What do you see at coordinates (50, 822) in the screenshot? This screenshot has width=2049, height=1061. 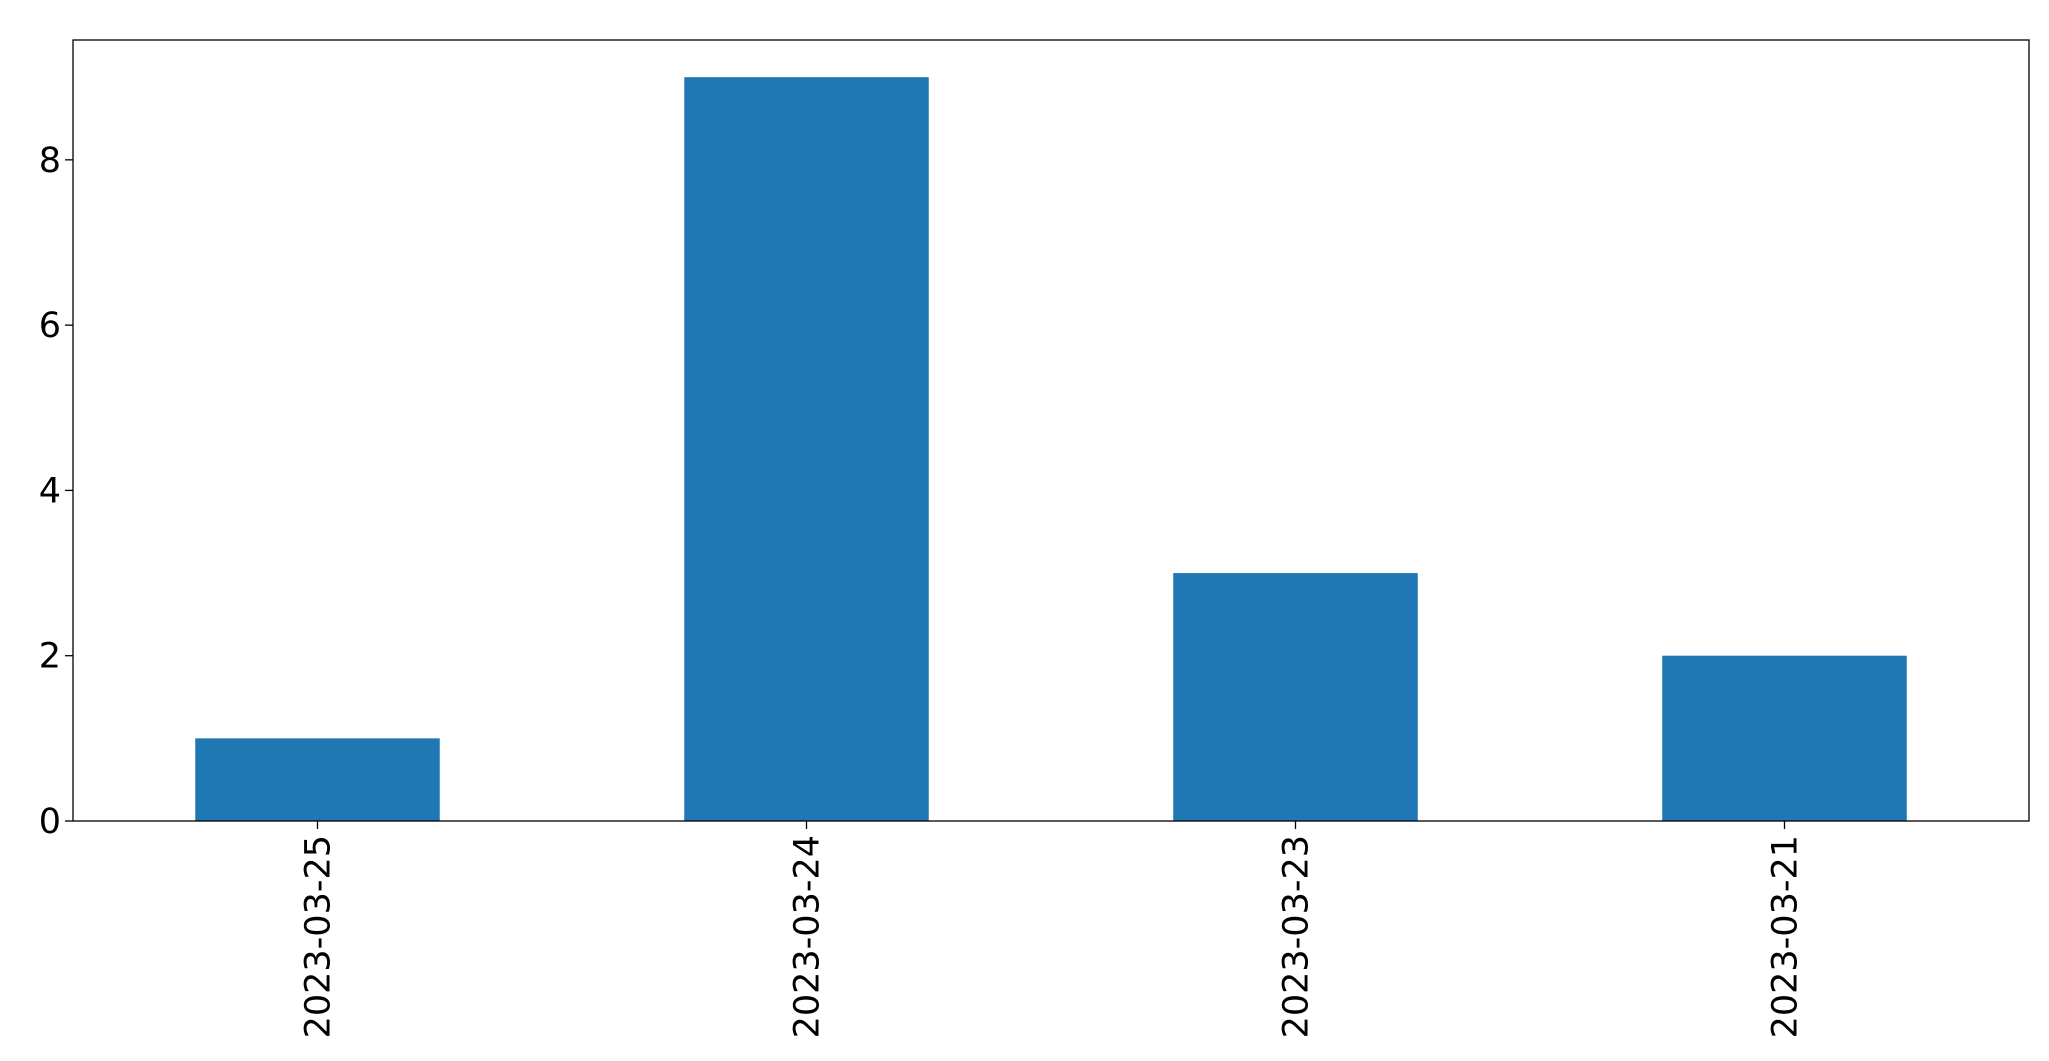 I see `y-tick-label: 0` at bounding box center [50, 822].